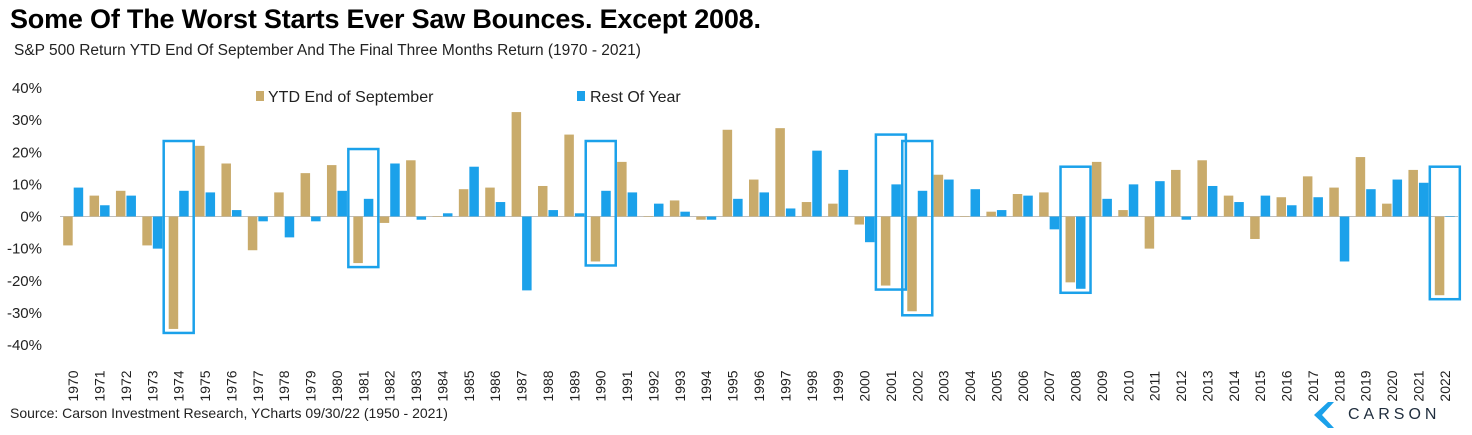 The width and height of the screenshot is (1472, 435). What do you see at coordinates (1287, 385) in the screenshot?
I see `x-tick-label: 2016` at bounding box center [1287, 385].